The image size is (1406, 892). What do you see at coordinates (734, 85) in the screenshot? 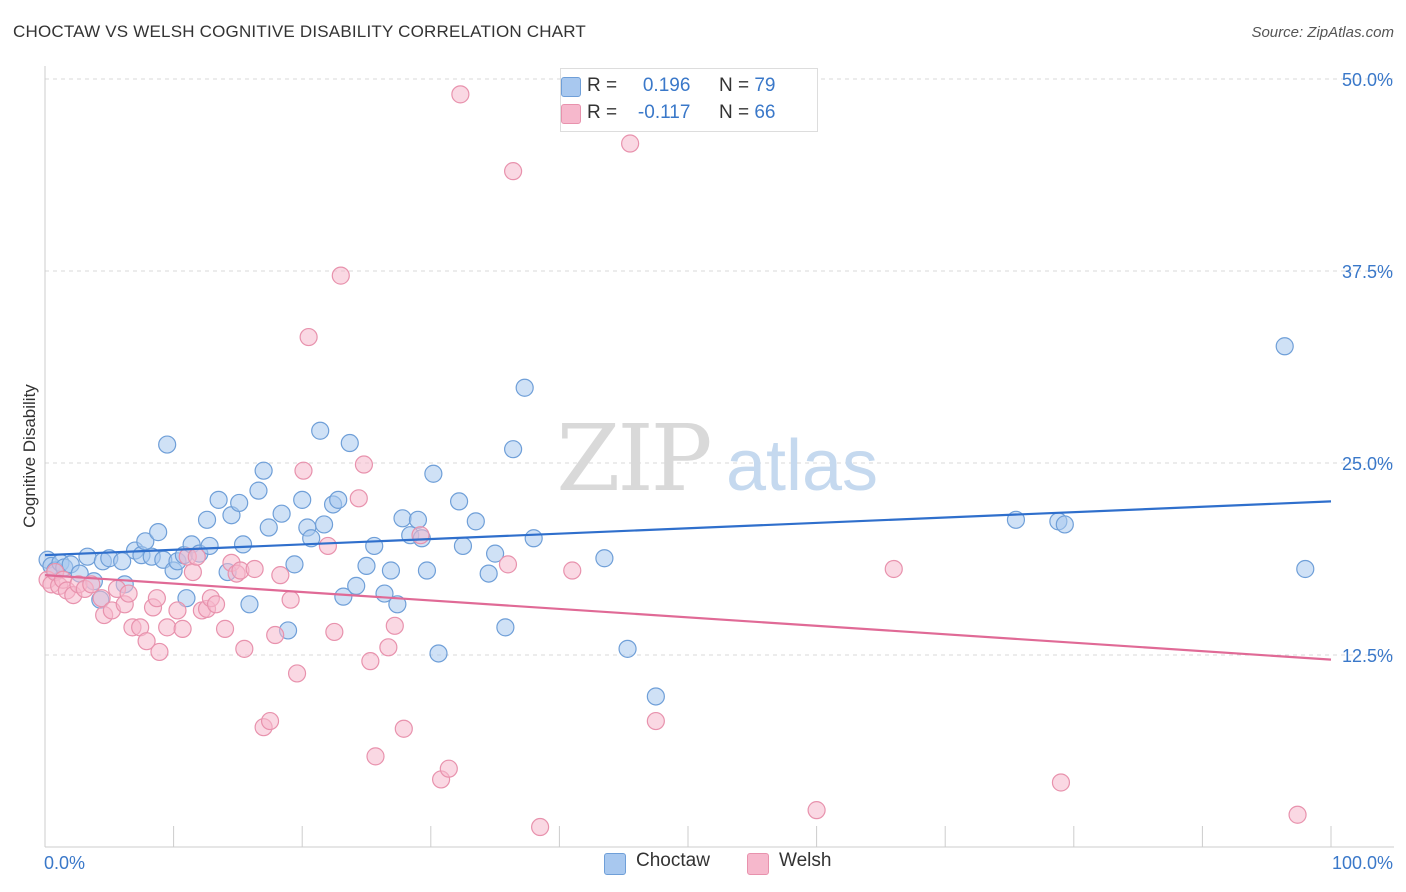
I see `n-label: N =` at bounding box center [734, 85].